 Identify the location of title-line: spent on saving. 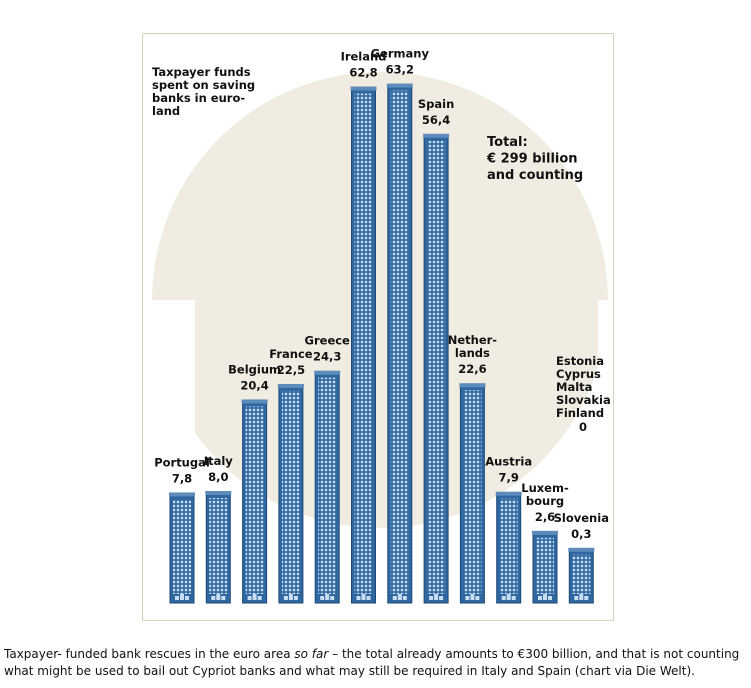
(203, 85).